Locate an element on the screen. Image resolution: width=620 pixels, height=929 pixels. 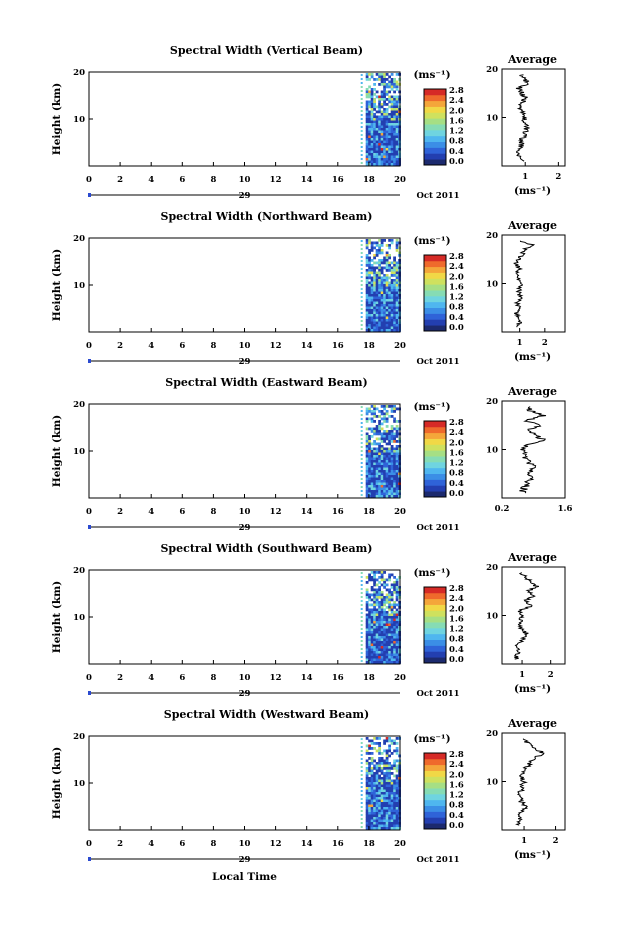
x-tick-label: 16 is located at coordinates (338, 512).